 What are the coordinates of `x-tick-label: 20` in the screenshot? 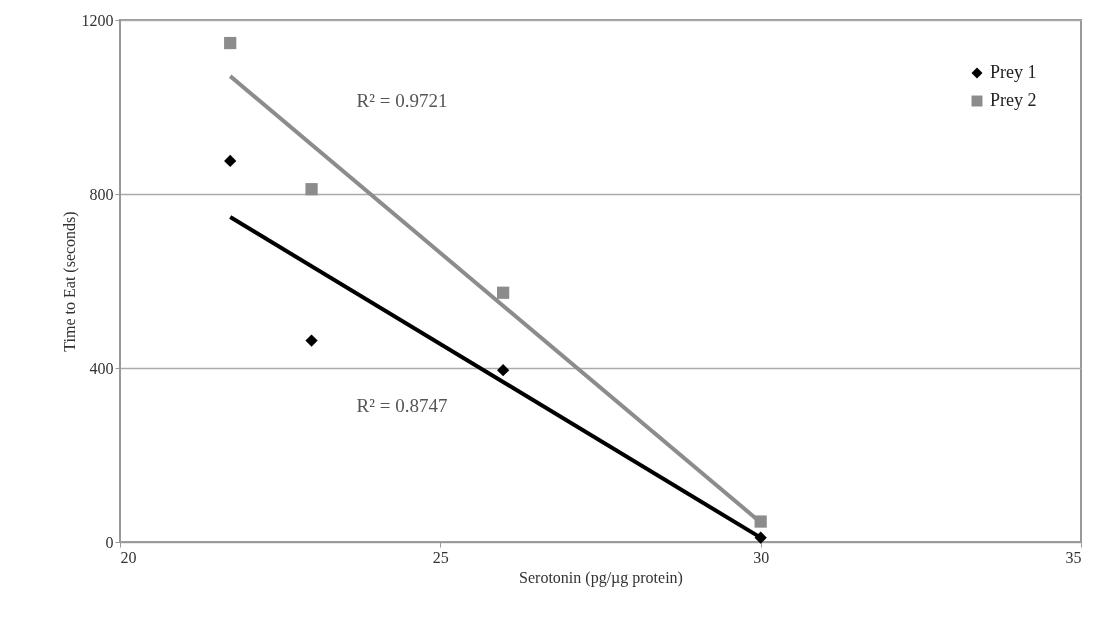 It's located at (128, 557).